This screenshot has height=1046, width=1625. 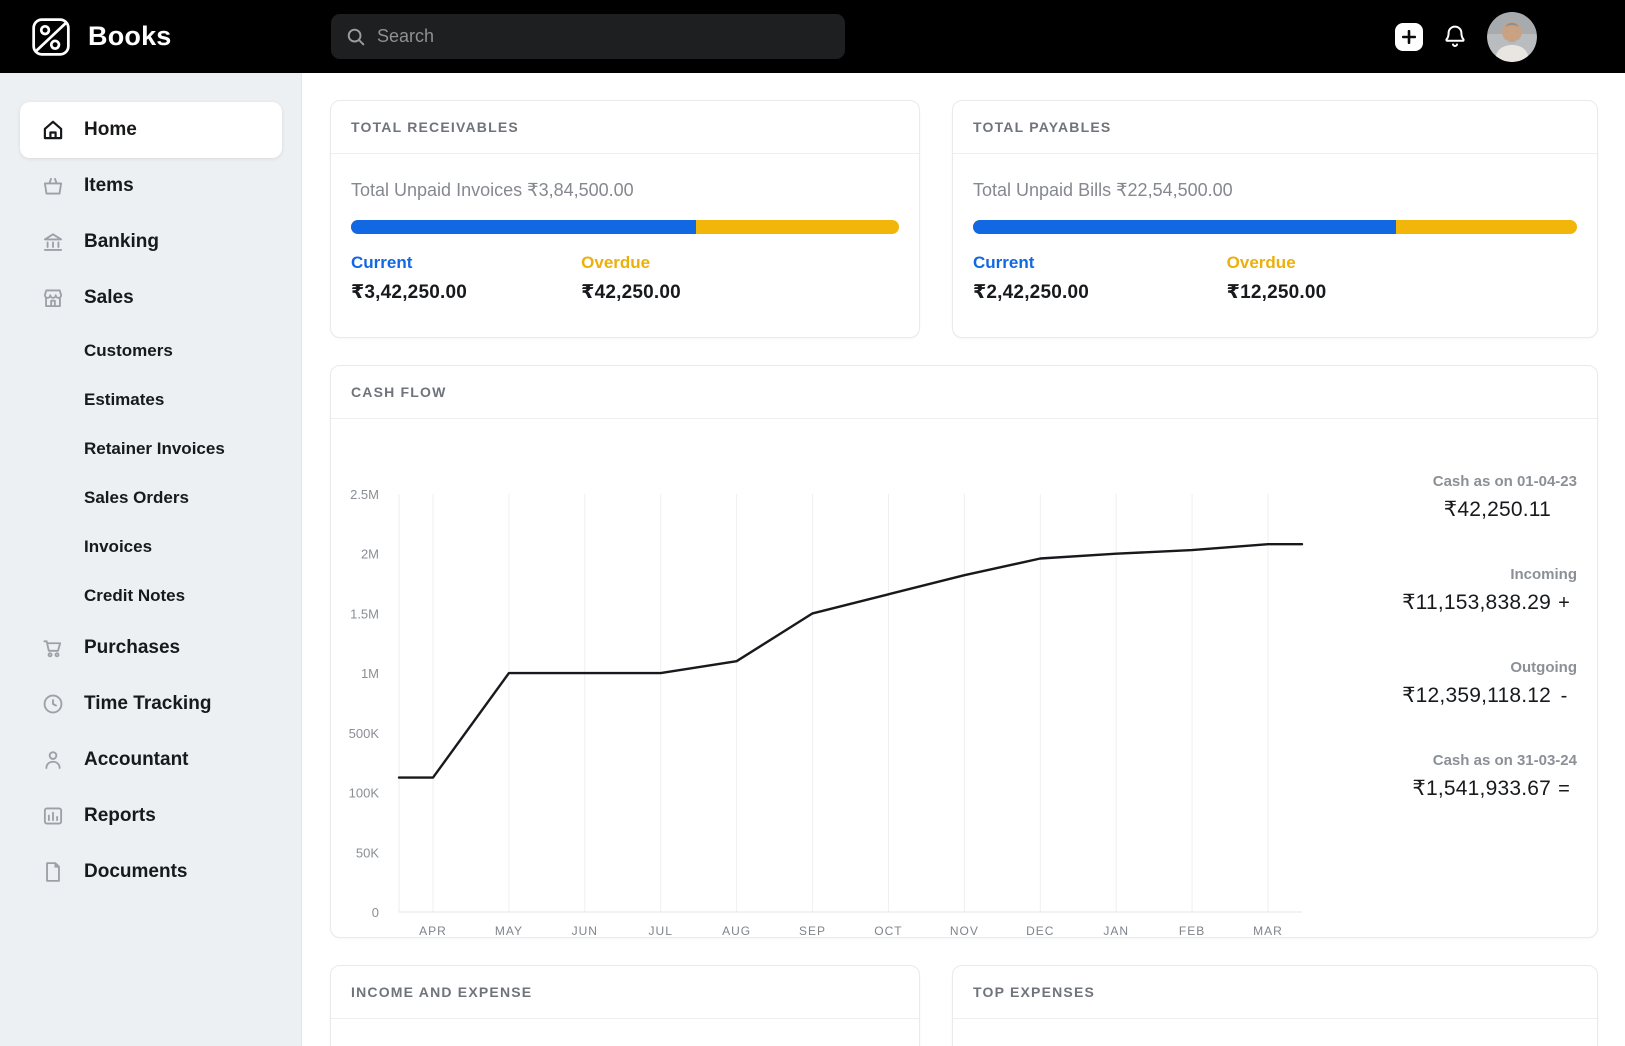 What do you see at coordinates (1116, 931) in the screenshot?
I see `svg-text: JAN` at bounding box center [1116, 931].